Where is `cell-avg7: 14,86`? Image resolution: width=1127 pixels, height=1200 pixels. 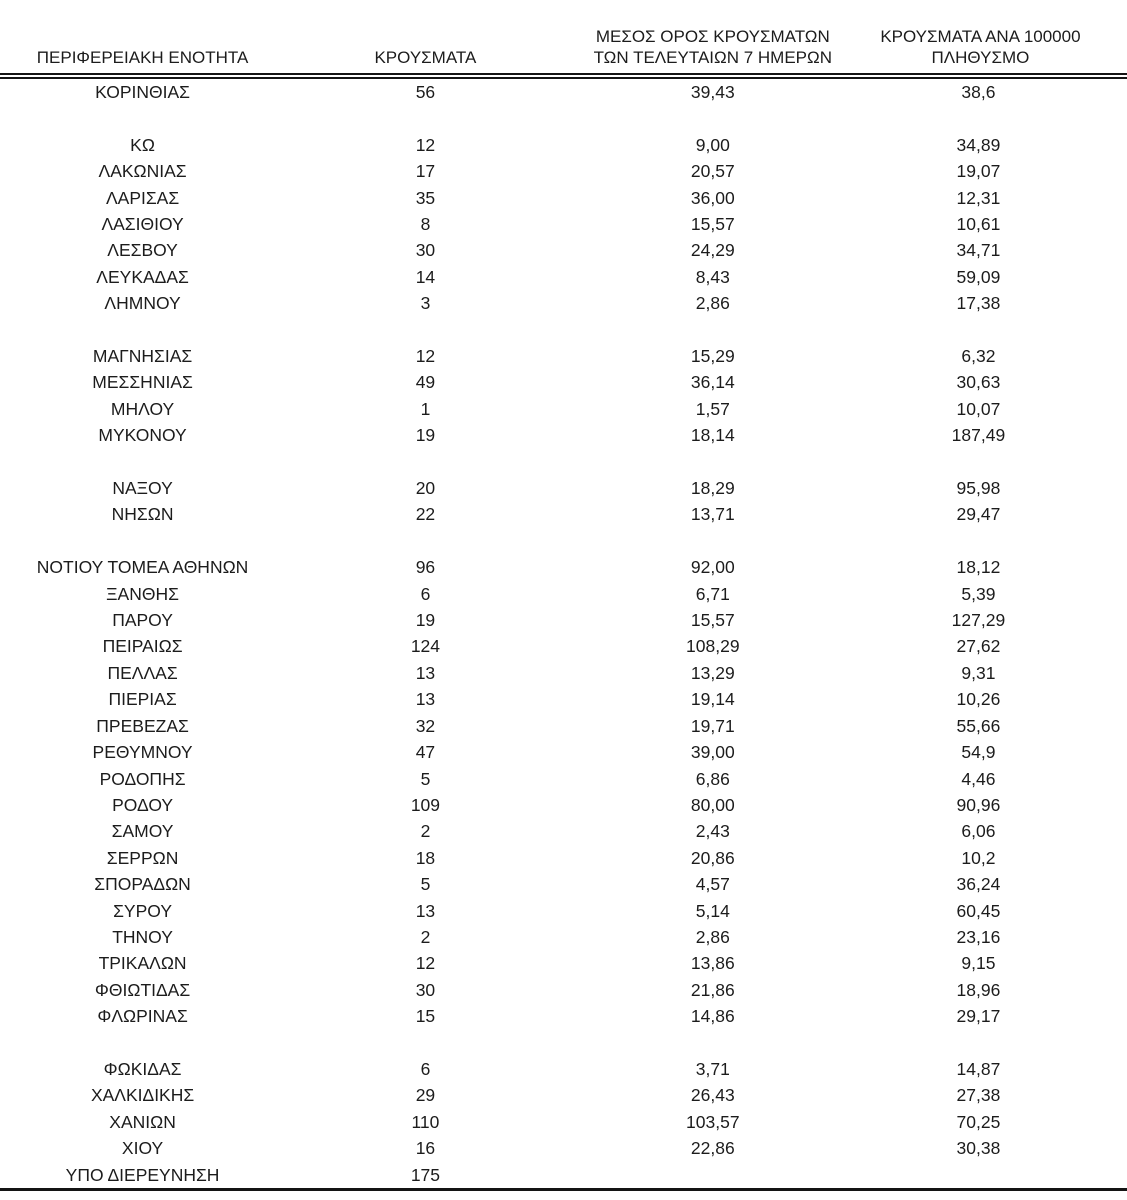
cell-avg7: 14,86 is located at coordinates (712, 1016).